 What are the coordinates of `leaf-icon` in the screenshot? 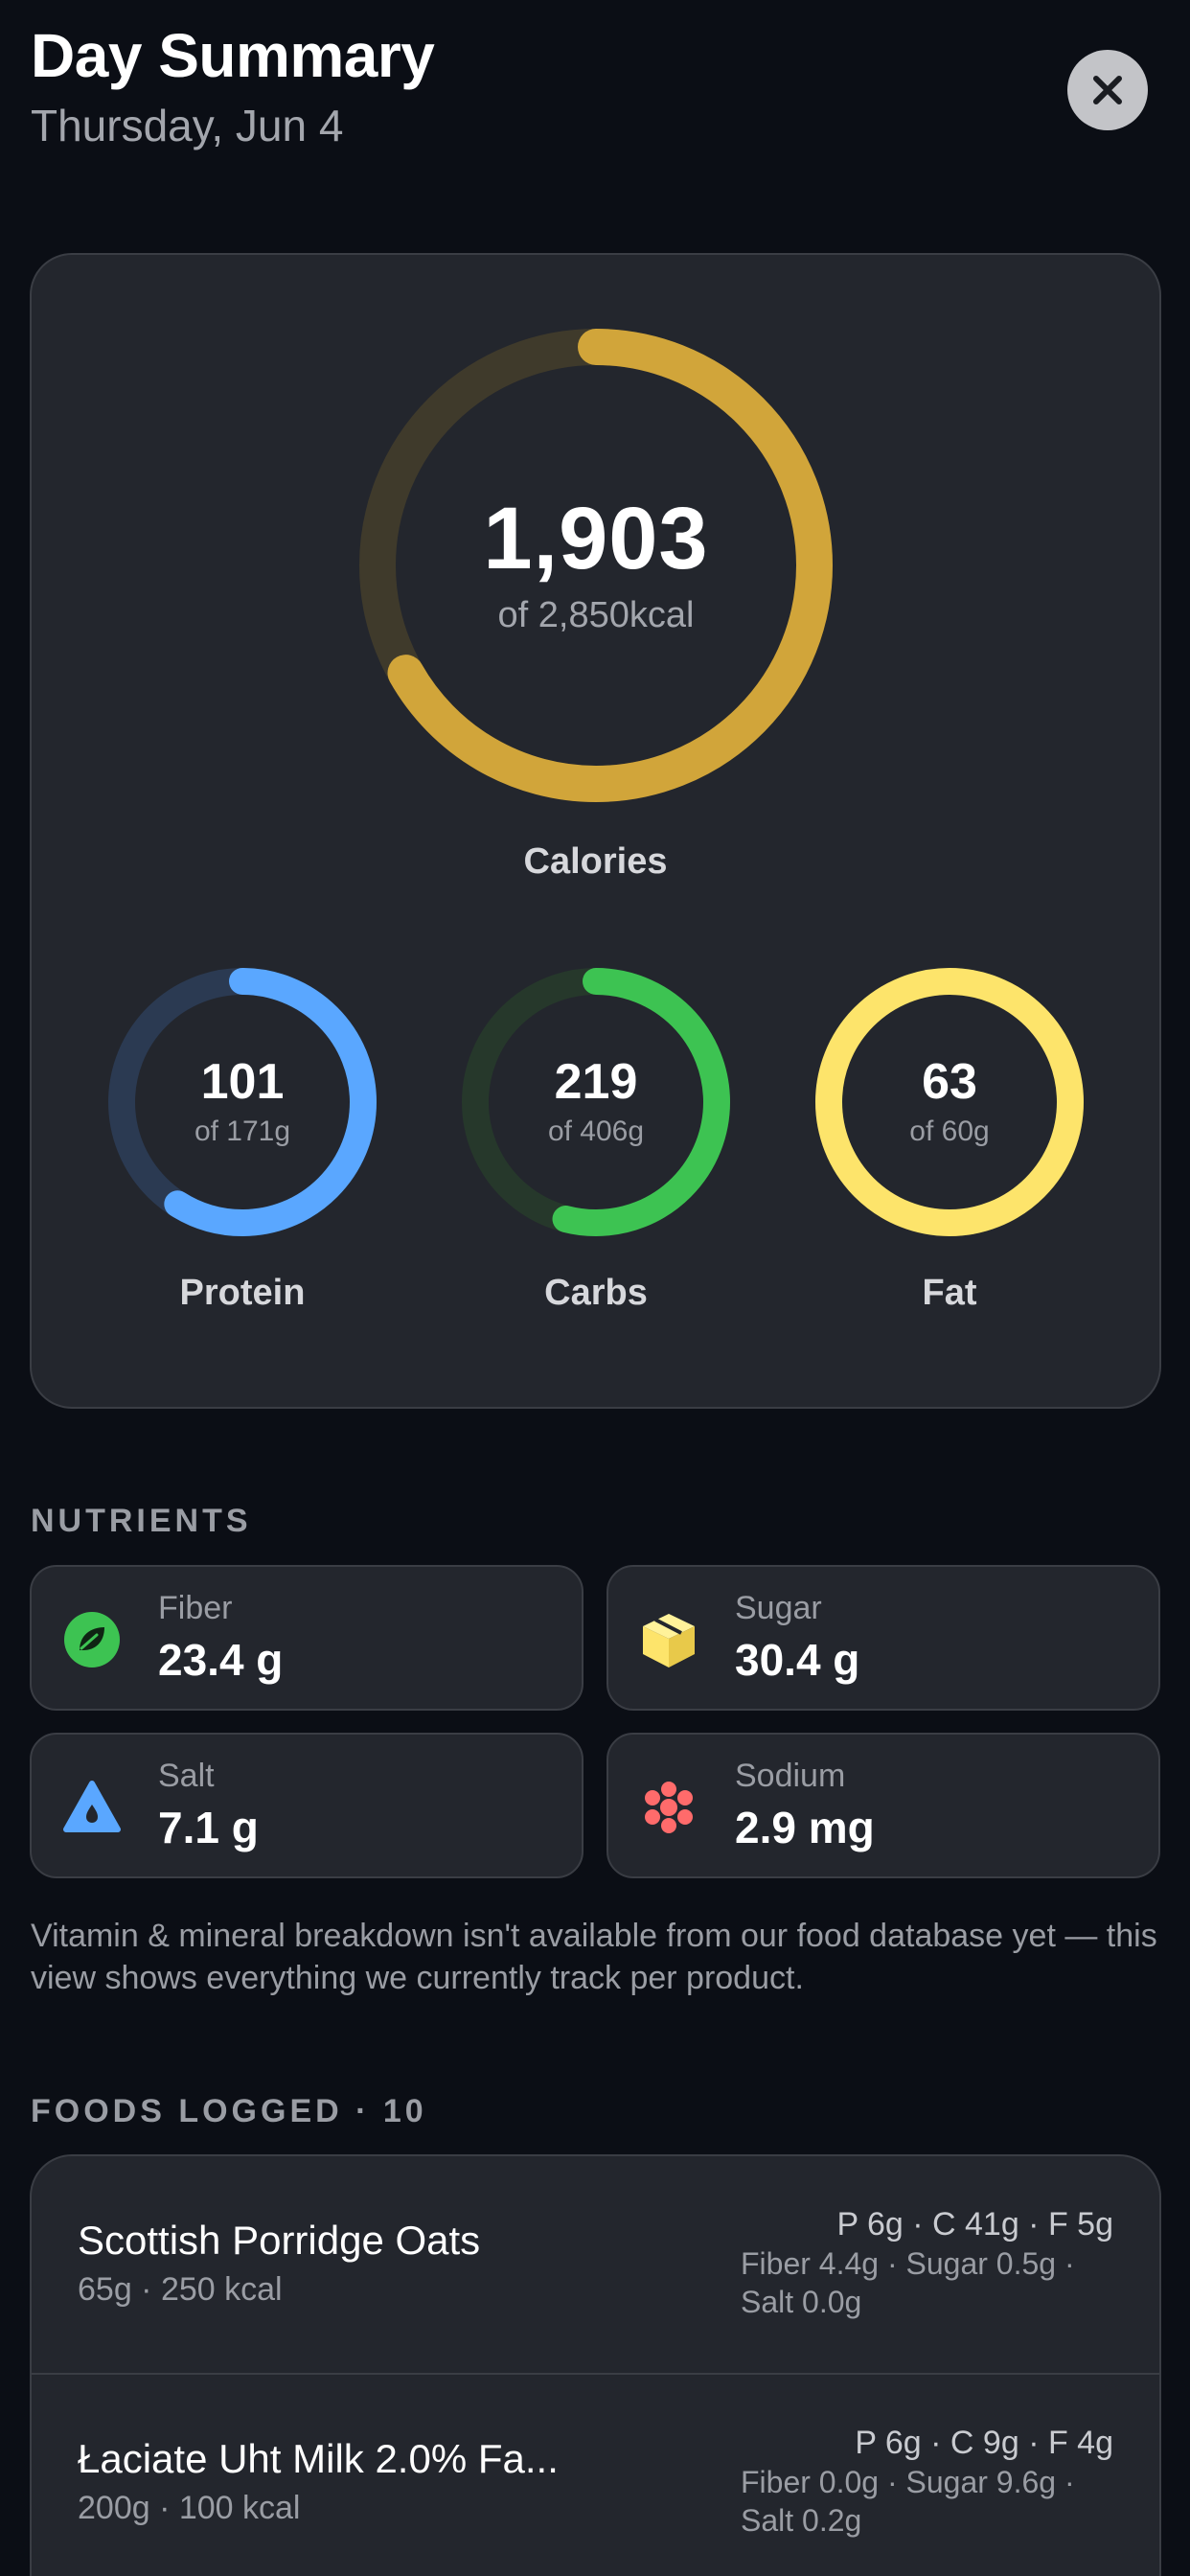 It's located at (92, 1639).